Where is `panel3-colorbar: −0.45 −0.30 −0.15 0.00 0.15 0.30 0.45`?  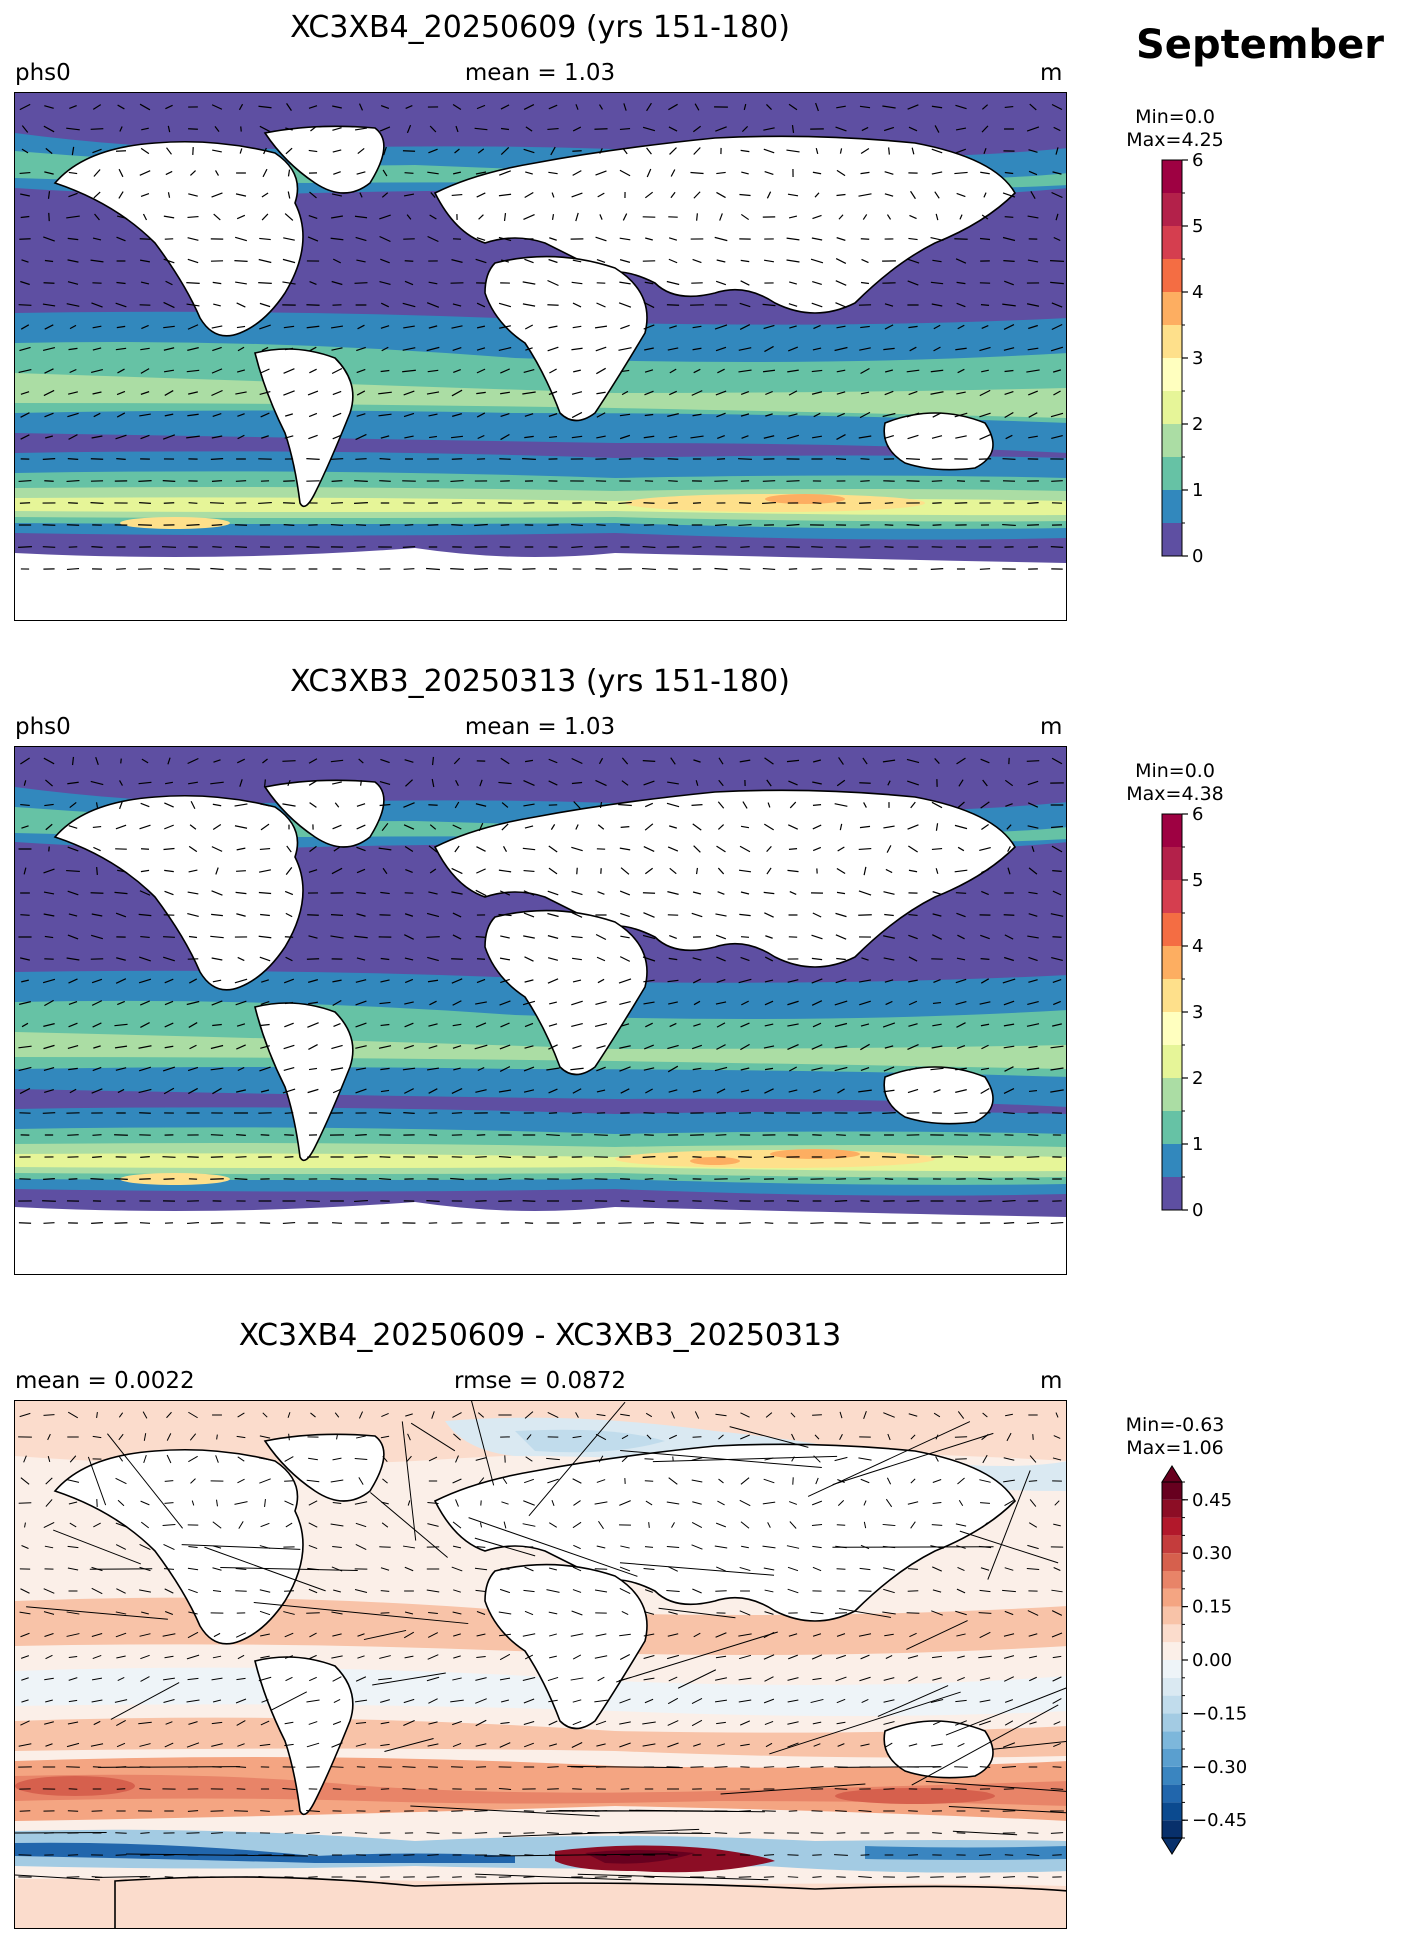 panel3-colorbar: −0.45 −0.30 −0.15 0.00 0.15 0.30 0.45 is located at coordinates (1204, 1660).